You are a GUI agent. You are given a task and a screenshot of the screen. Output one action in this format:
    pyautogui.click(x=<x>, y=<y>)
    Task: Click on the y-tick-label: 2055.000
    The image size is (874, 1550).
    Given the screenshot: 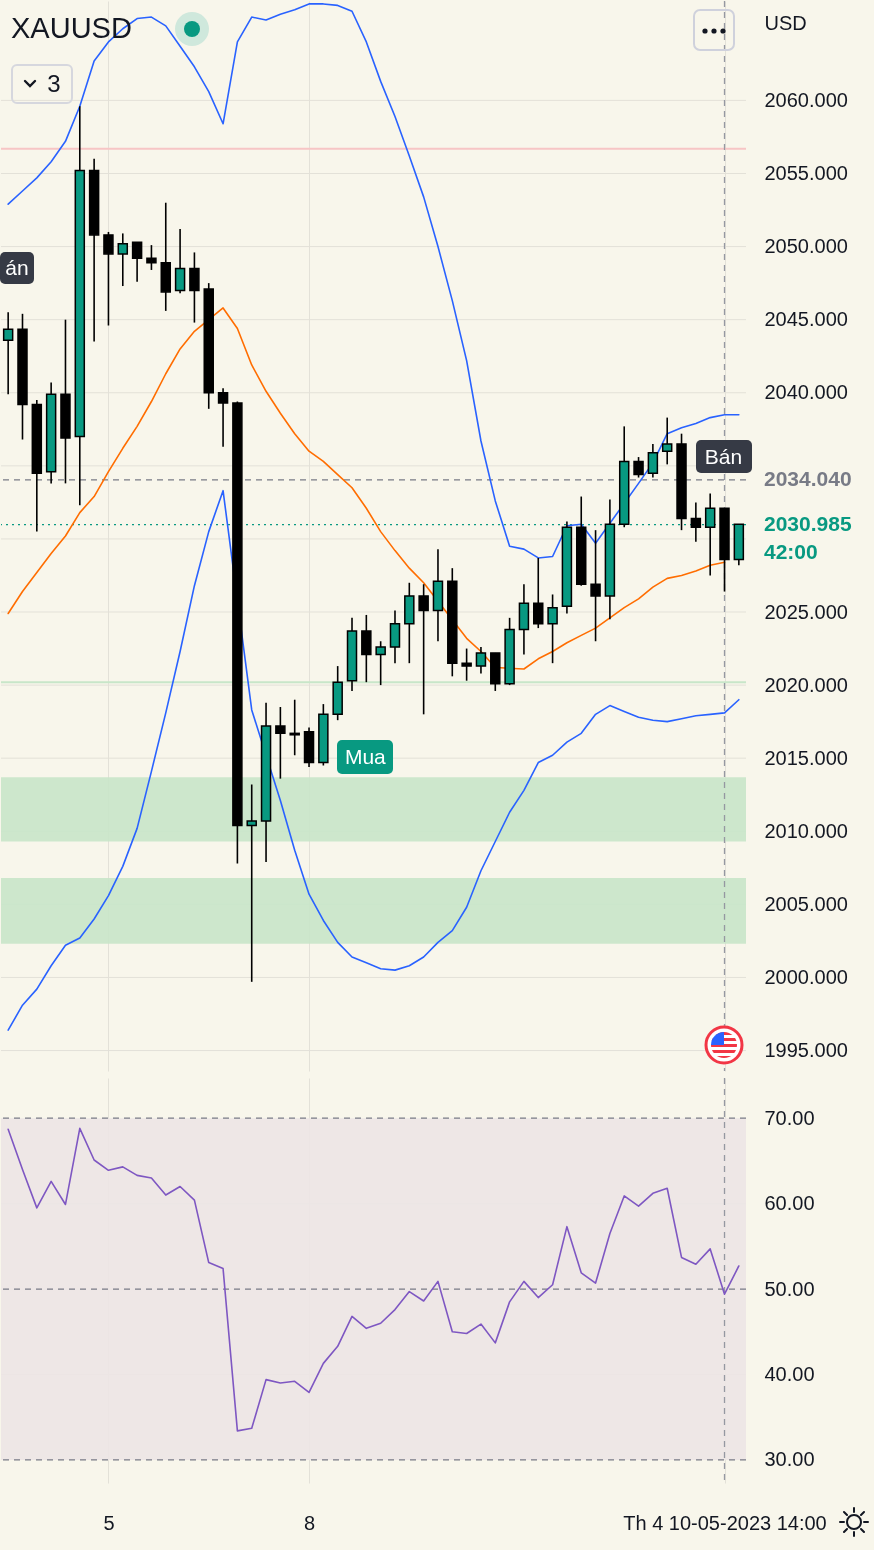 What is the action you would take?
    pyautogui.click(x=806, y=172)
    